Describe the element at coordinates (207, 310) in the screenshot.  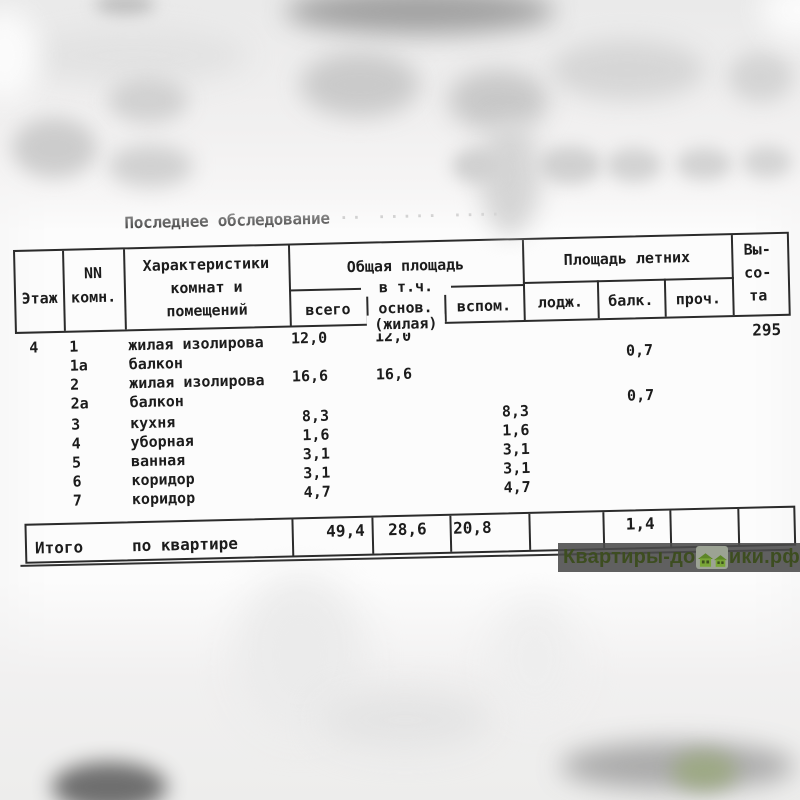
I see `col-header-characteristics-3: помещений` at that location.